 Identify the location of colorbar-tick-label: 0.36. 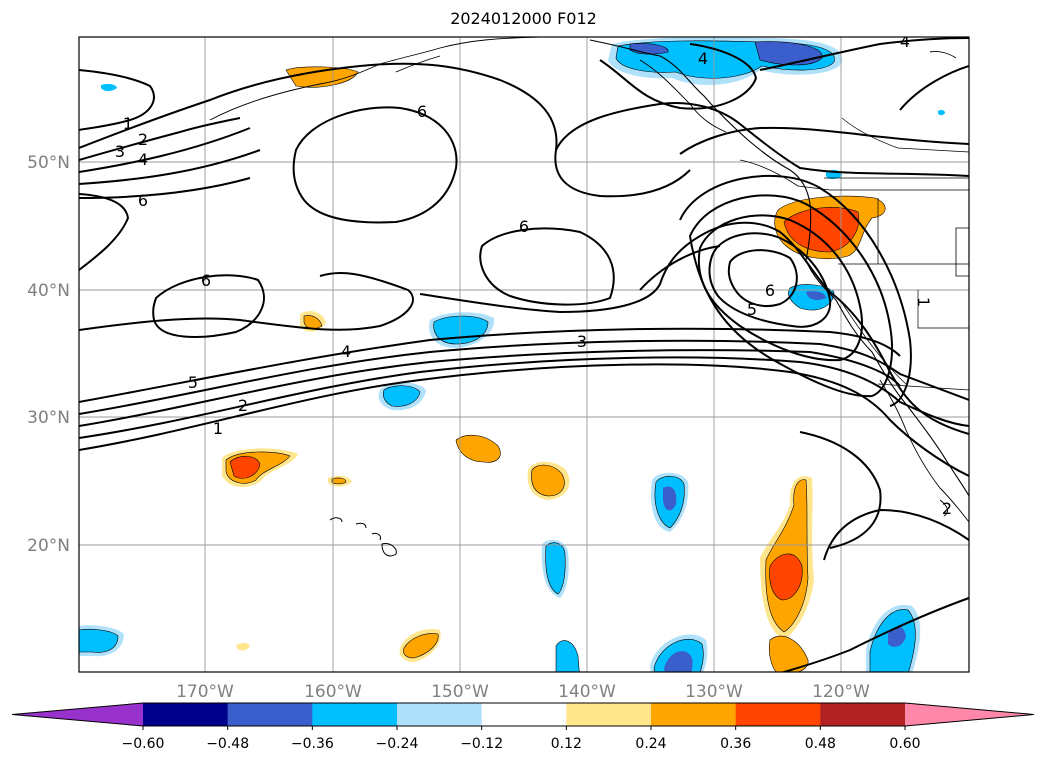
(735, 744).